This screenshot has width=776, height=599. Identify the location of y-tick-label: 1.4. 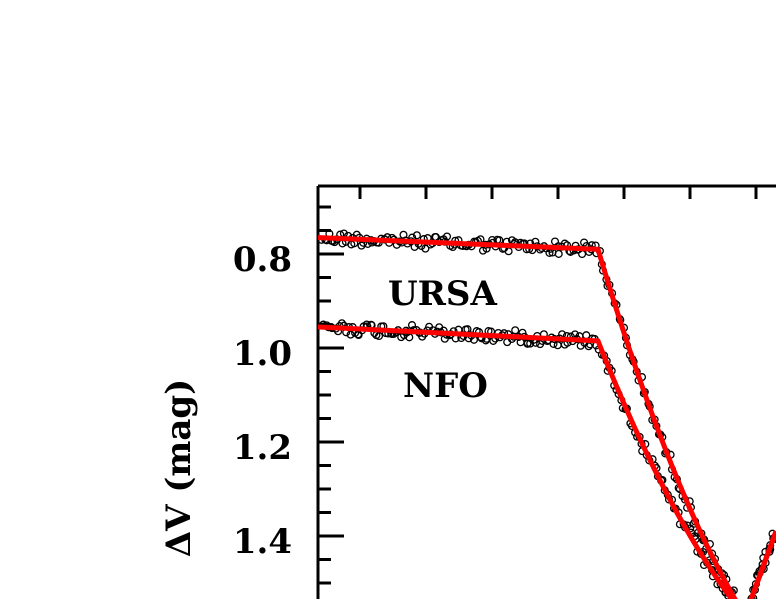
(262, 542).